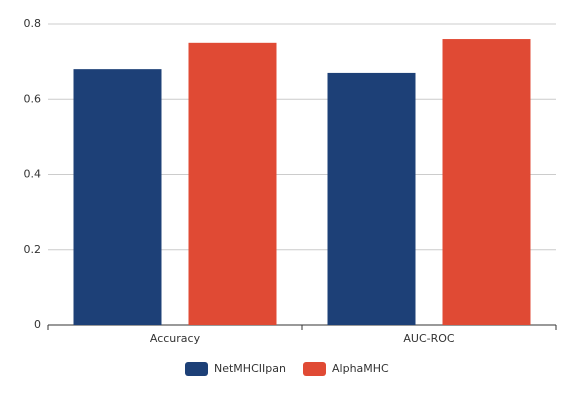  I want to click on y-tick-label: 0.8, so click(33, 23).